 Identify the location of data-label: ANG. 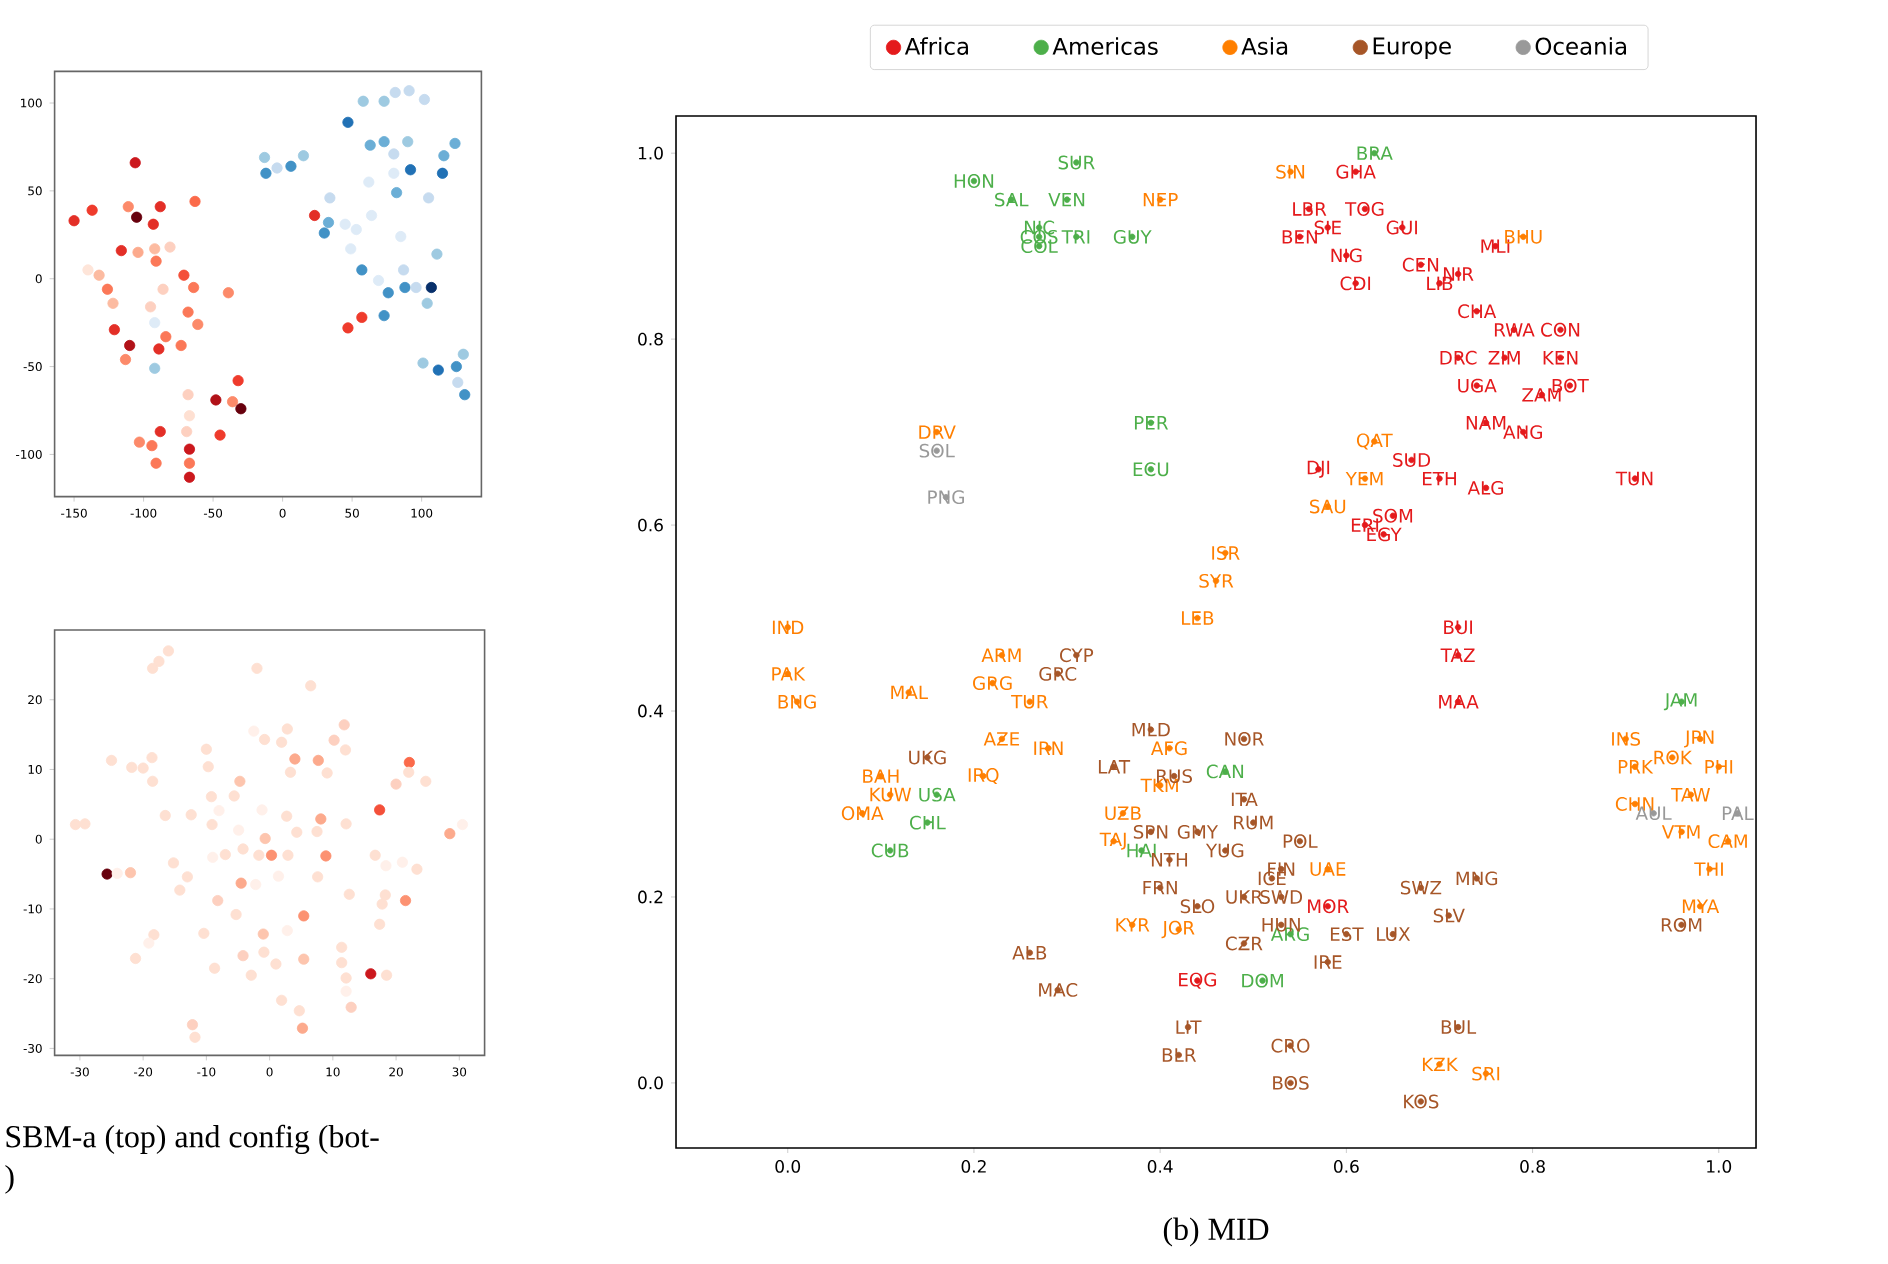
(1522, 432).